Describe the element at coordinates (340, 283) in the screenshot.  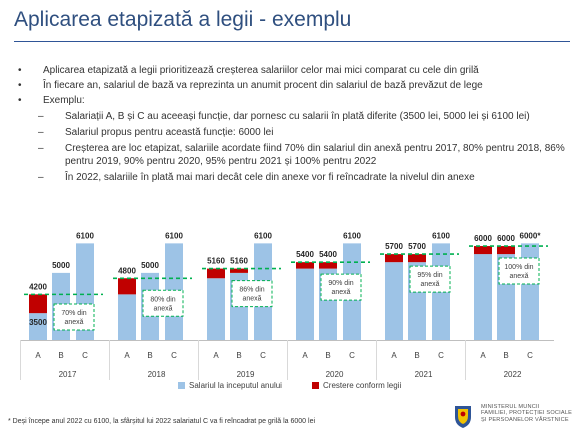
I see `percent-label-line: 90% din` at that location.